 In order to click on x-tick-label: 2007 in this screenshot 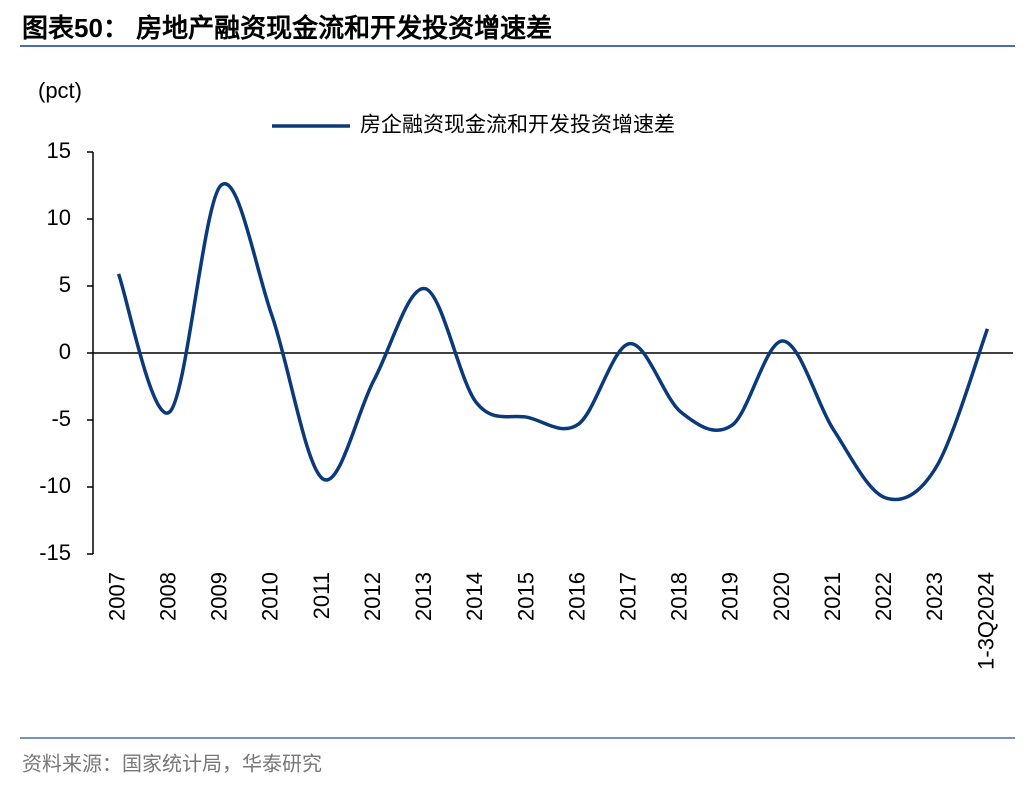, I will do `click(116, 596)`.